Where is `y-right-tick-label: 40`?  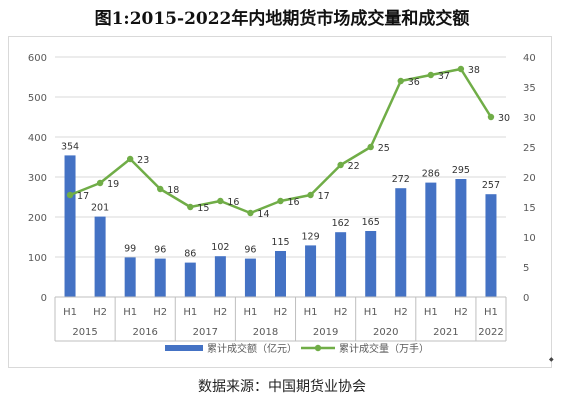
y-right-tick-label: 40 is located at coordinates (529, 58).